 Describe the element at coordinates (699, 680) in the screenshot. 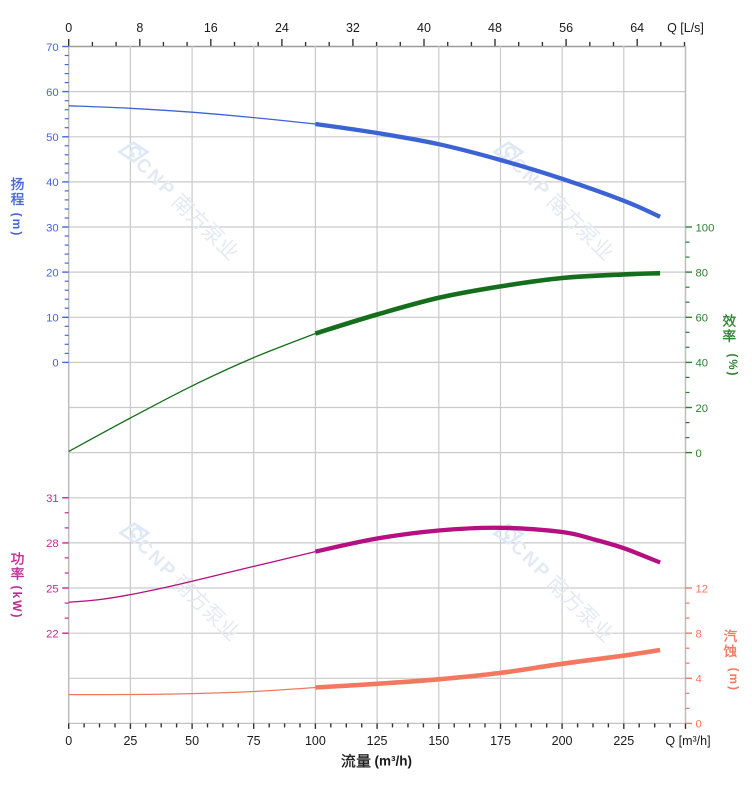

I see `svg-text: 4` at that location.